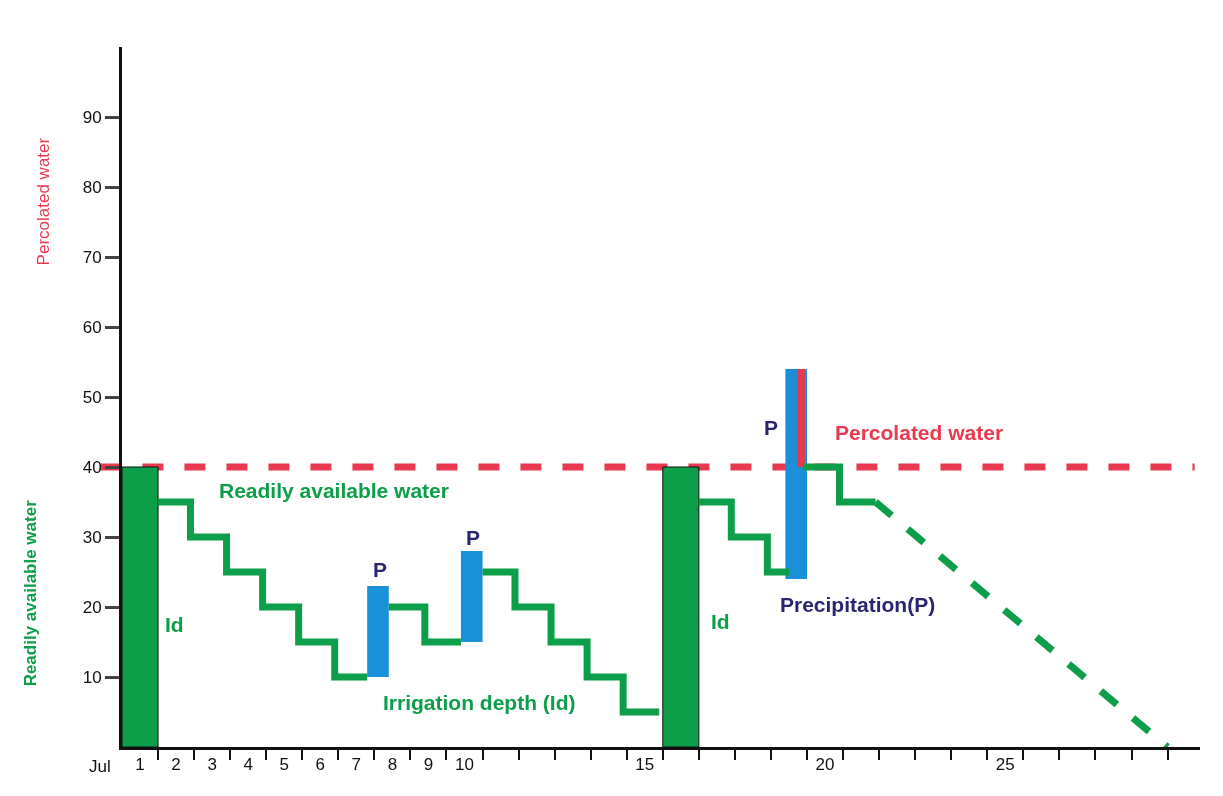 The width and height of the screenshot is (1223, 796). I want to click on y-tick-label: 50, so click(92, 397).